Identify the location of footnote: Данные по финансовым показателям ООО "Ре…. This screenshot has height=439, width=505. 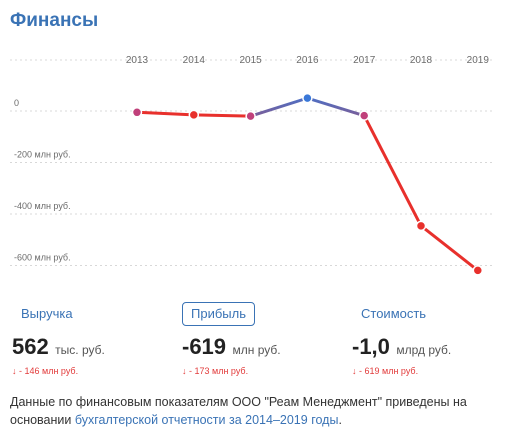
(254, 411).